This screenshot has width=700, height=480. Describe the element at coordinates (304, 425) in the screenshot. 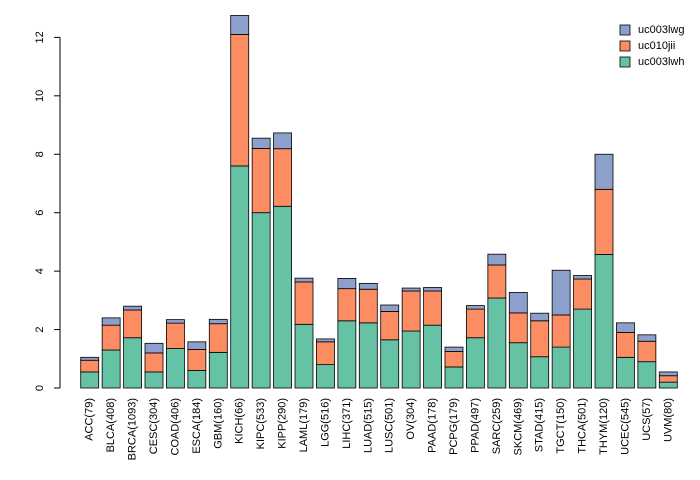

I see `x-category-label: LAML(179)` at that location.